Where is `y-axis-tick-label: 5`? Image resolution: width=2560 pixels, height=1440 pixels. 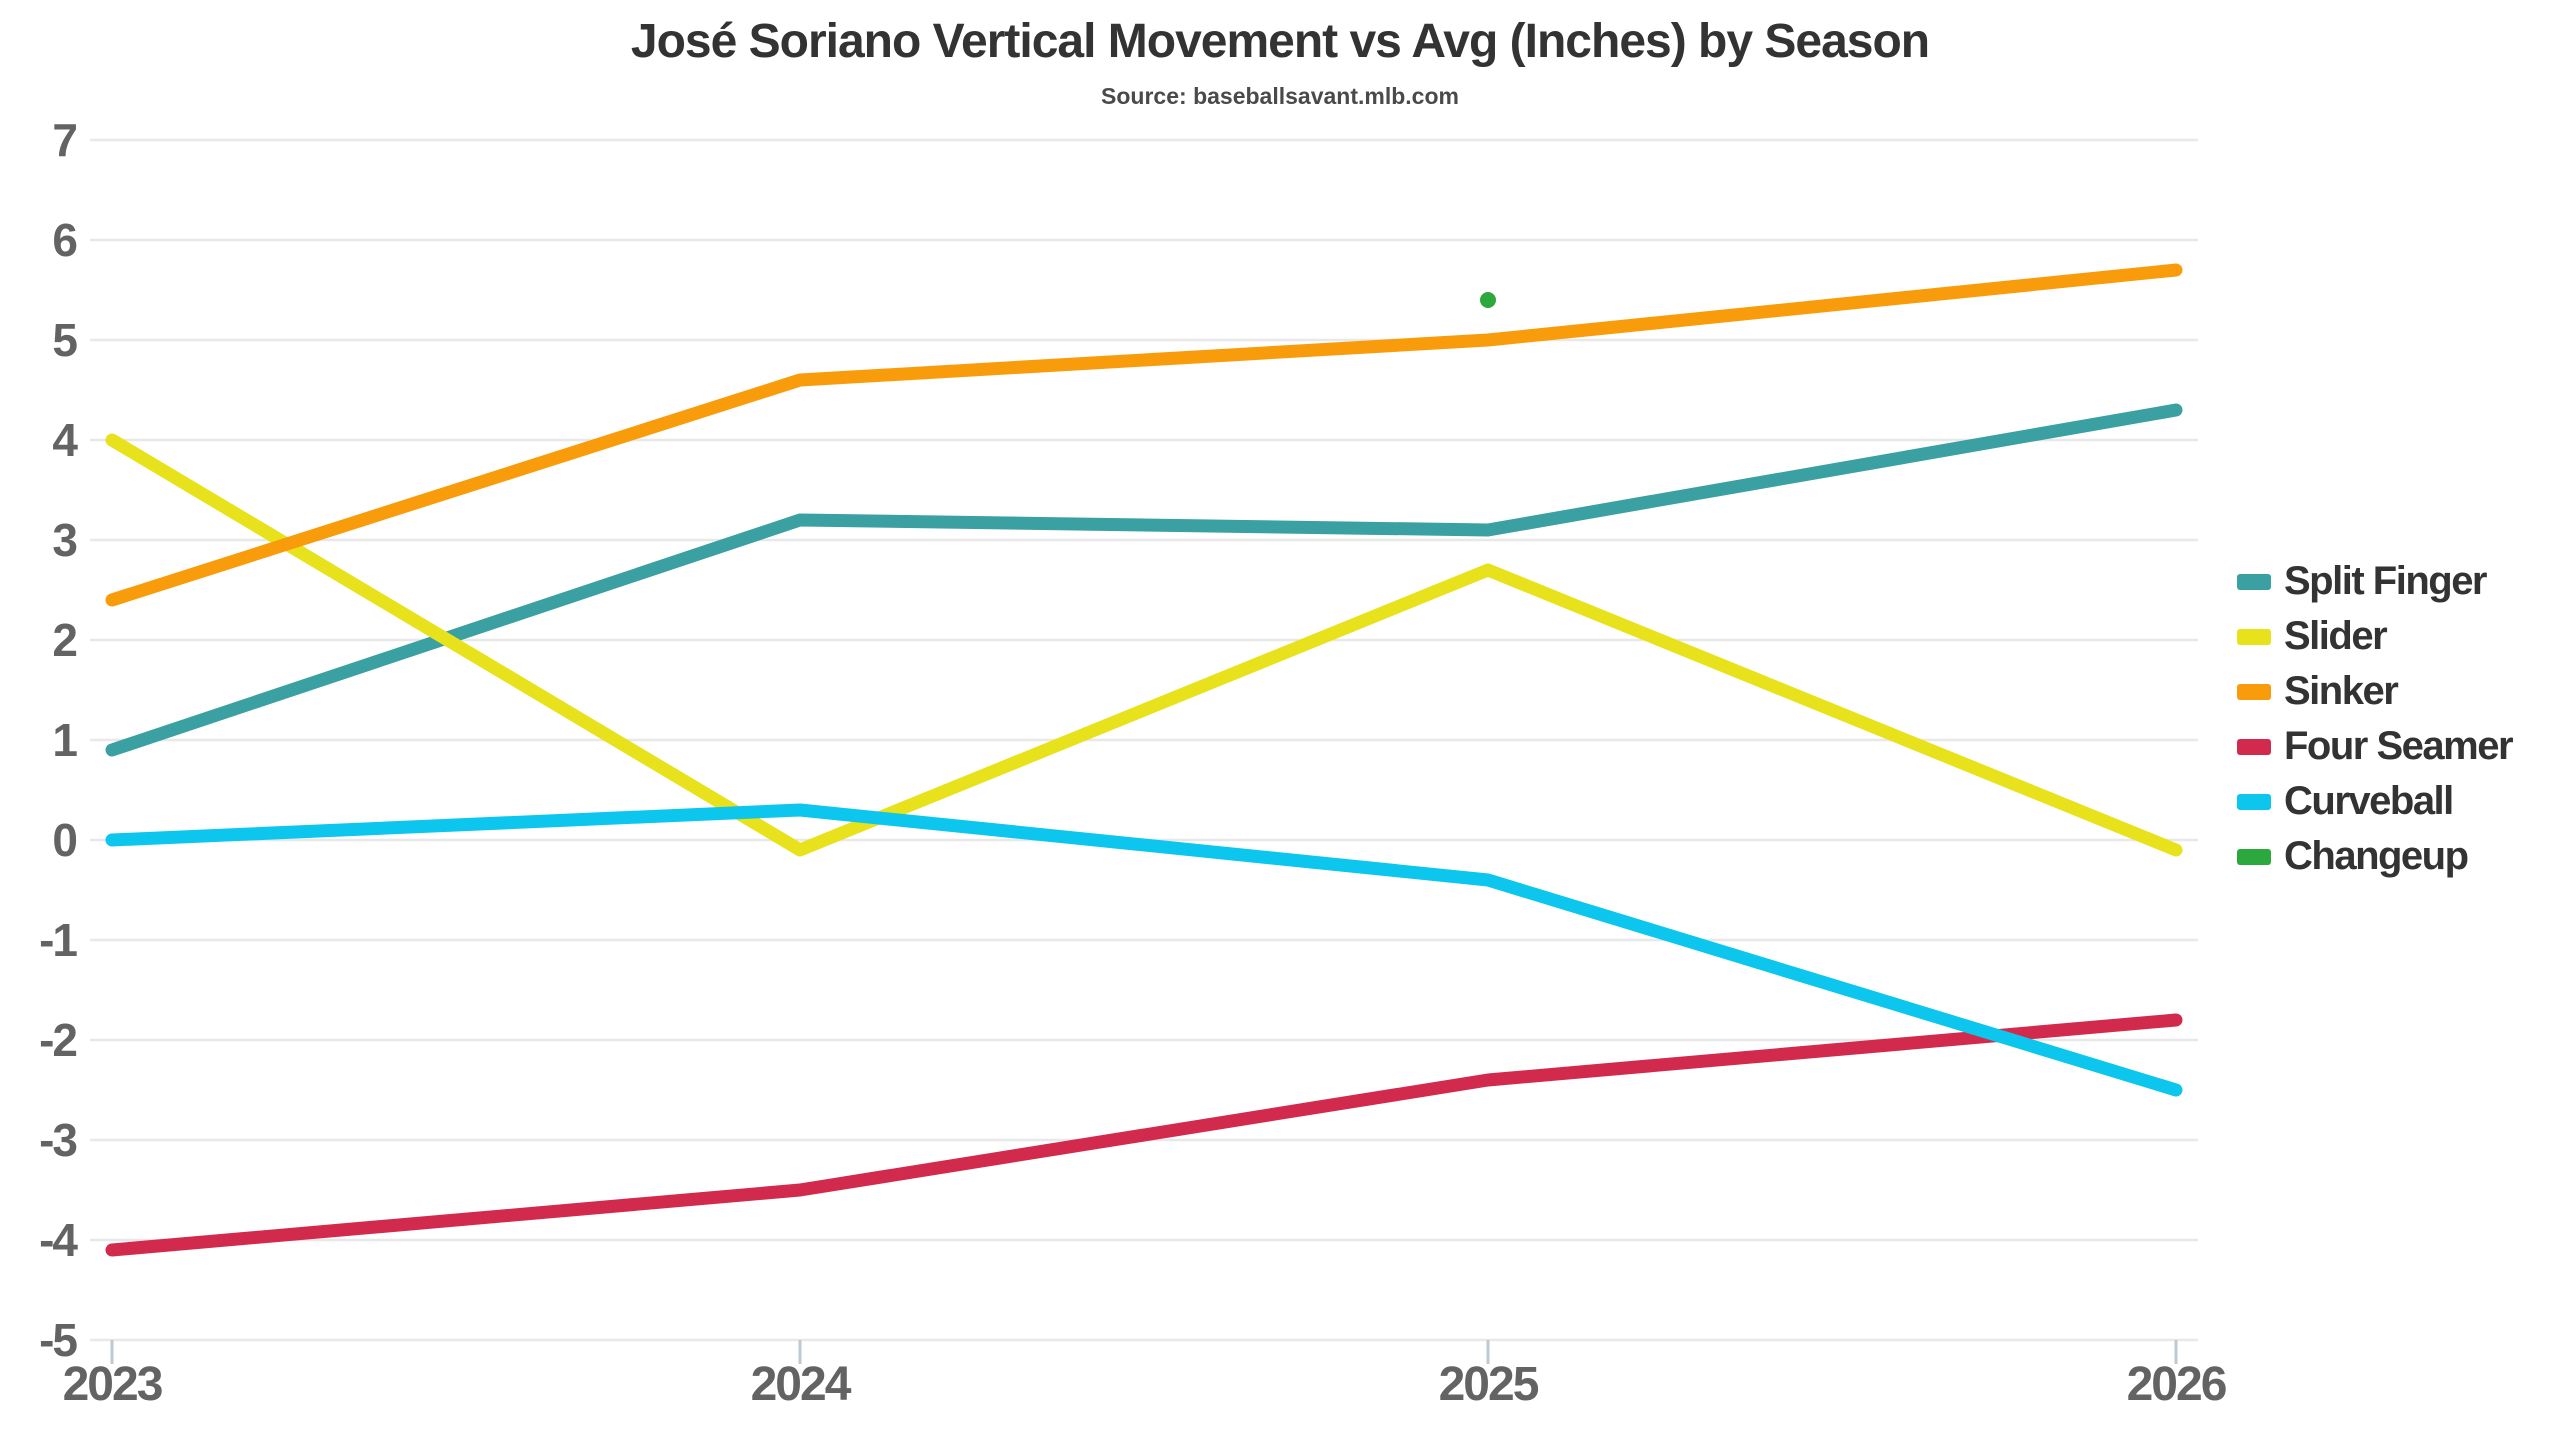 y-axis-tick-label: 5 is located at coordinates (64, 340).